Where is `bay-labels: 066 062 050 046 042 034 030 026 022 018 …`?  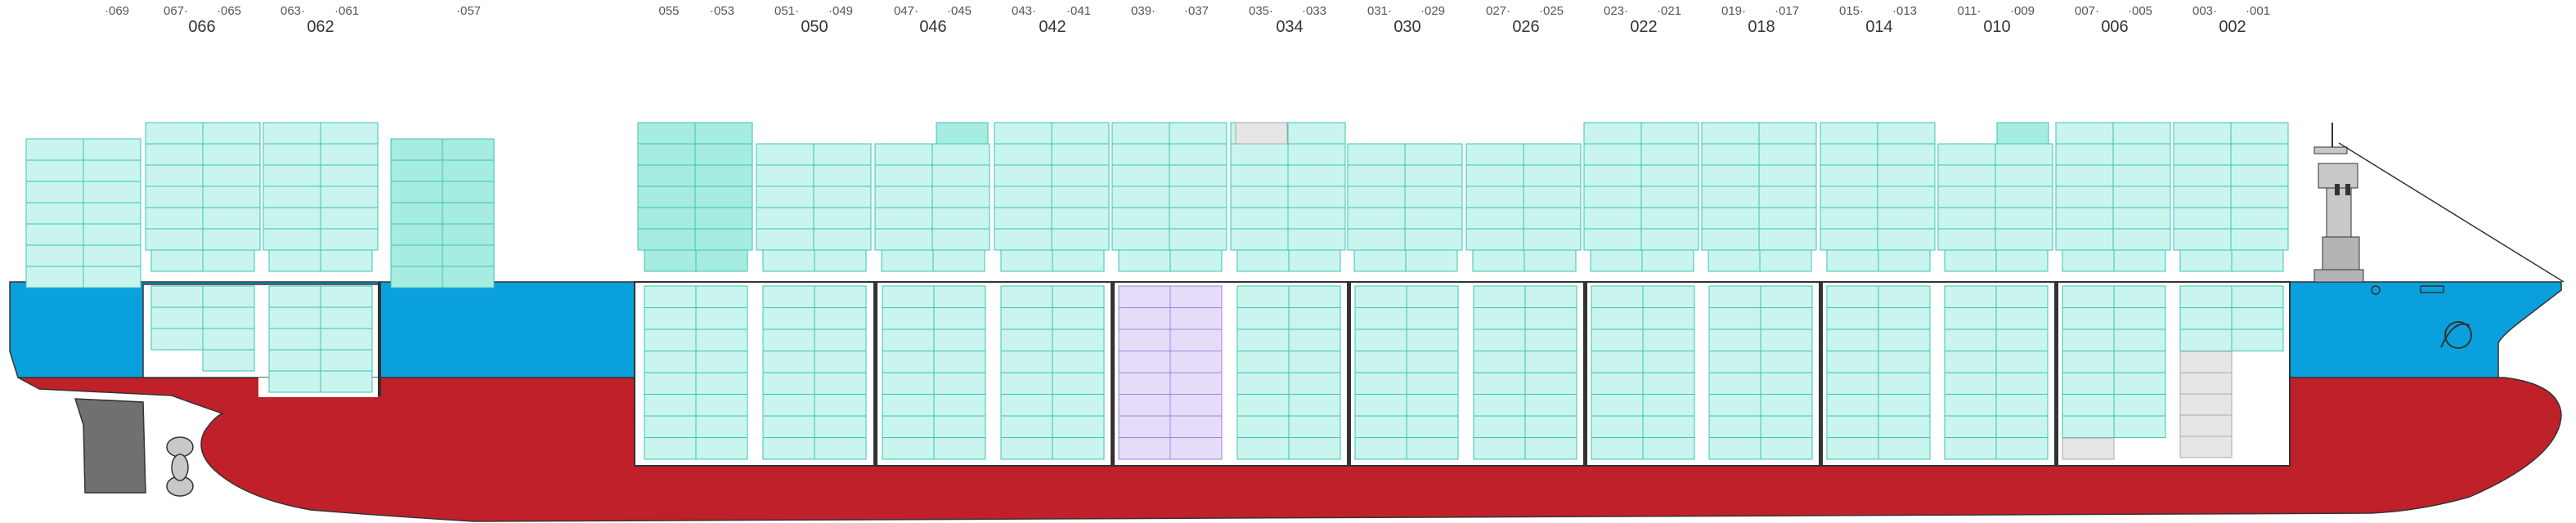 bay-labels: 066 062 050 046 042 034 030 026 022 018 … is located at coordinates (1187, 20).